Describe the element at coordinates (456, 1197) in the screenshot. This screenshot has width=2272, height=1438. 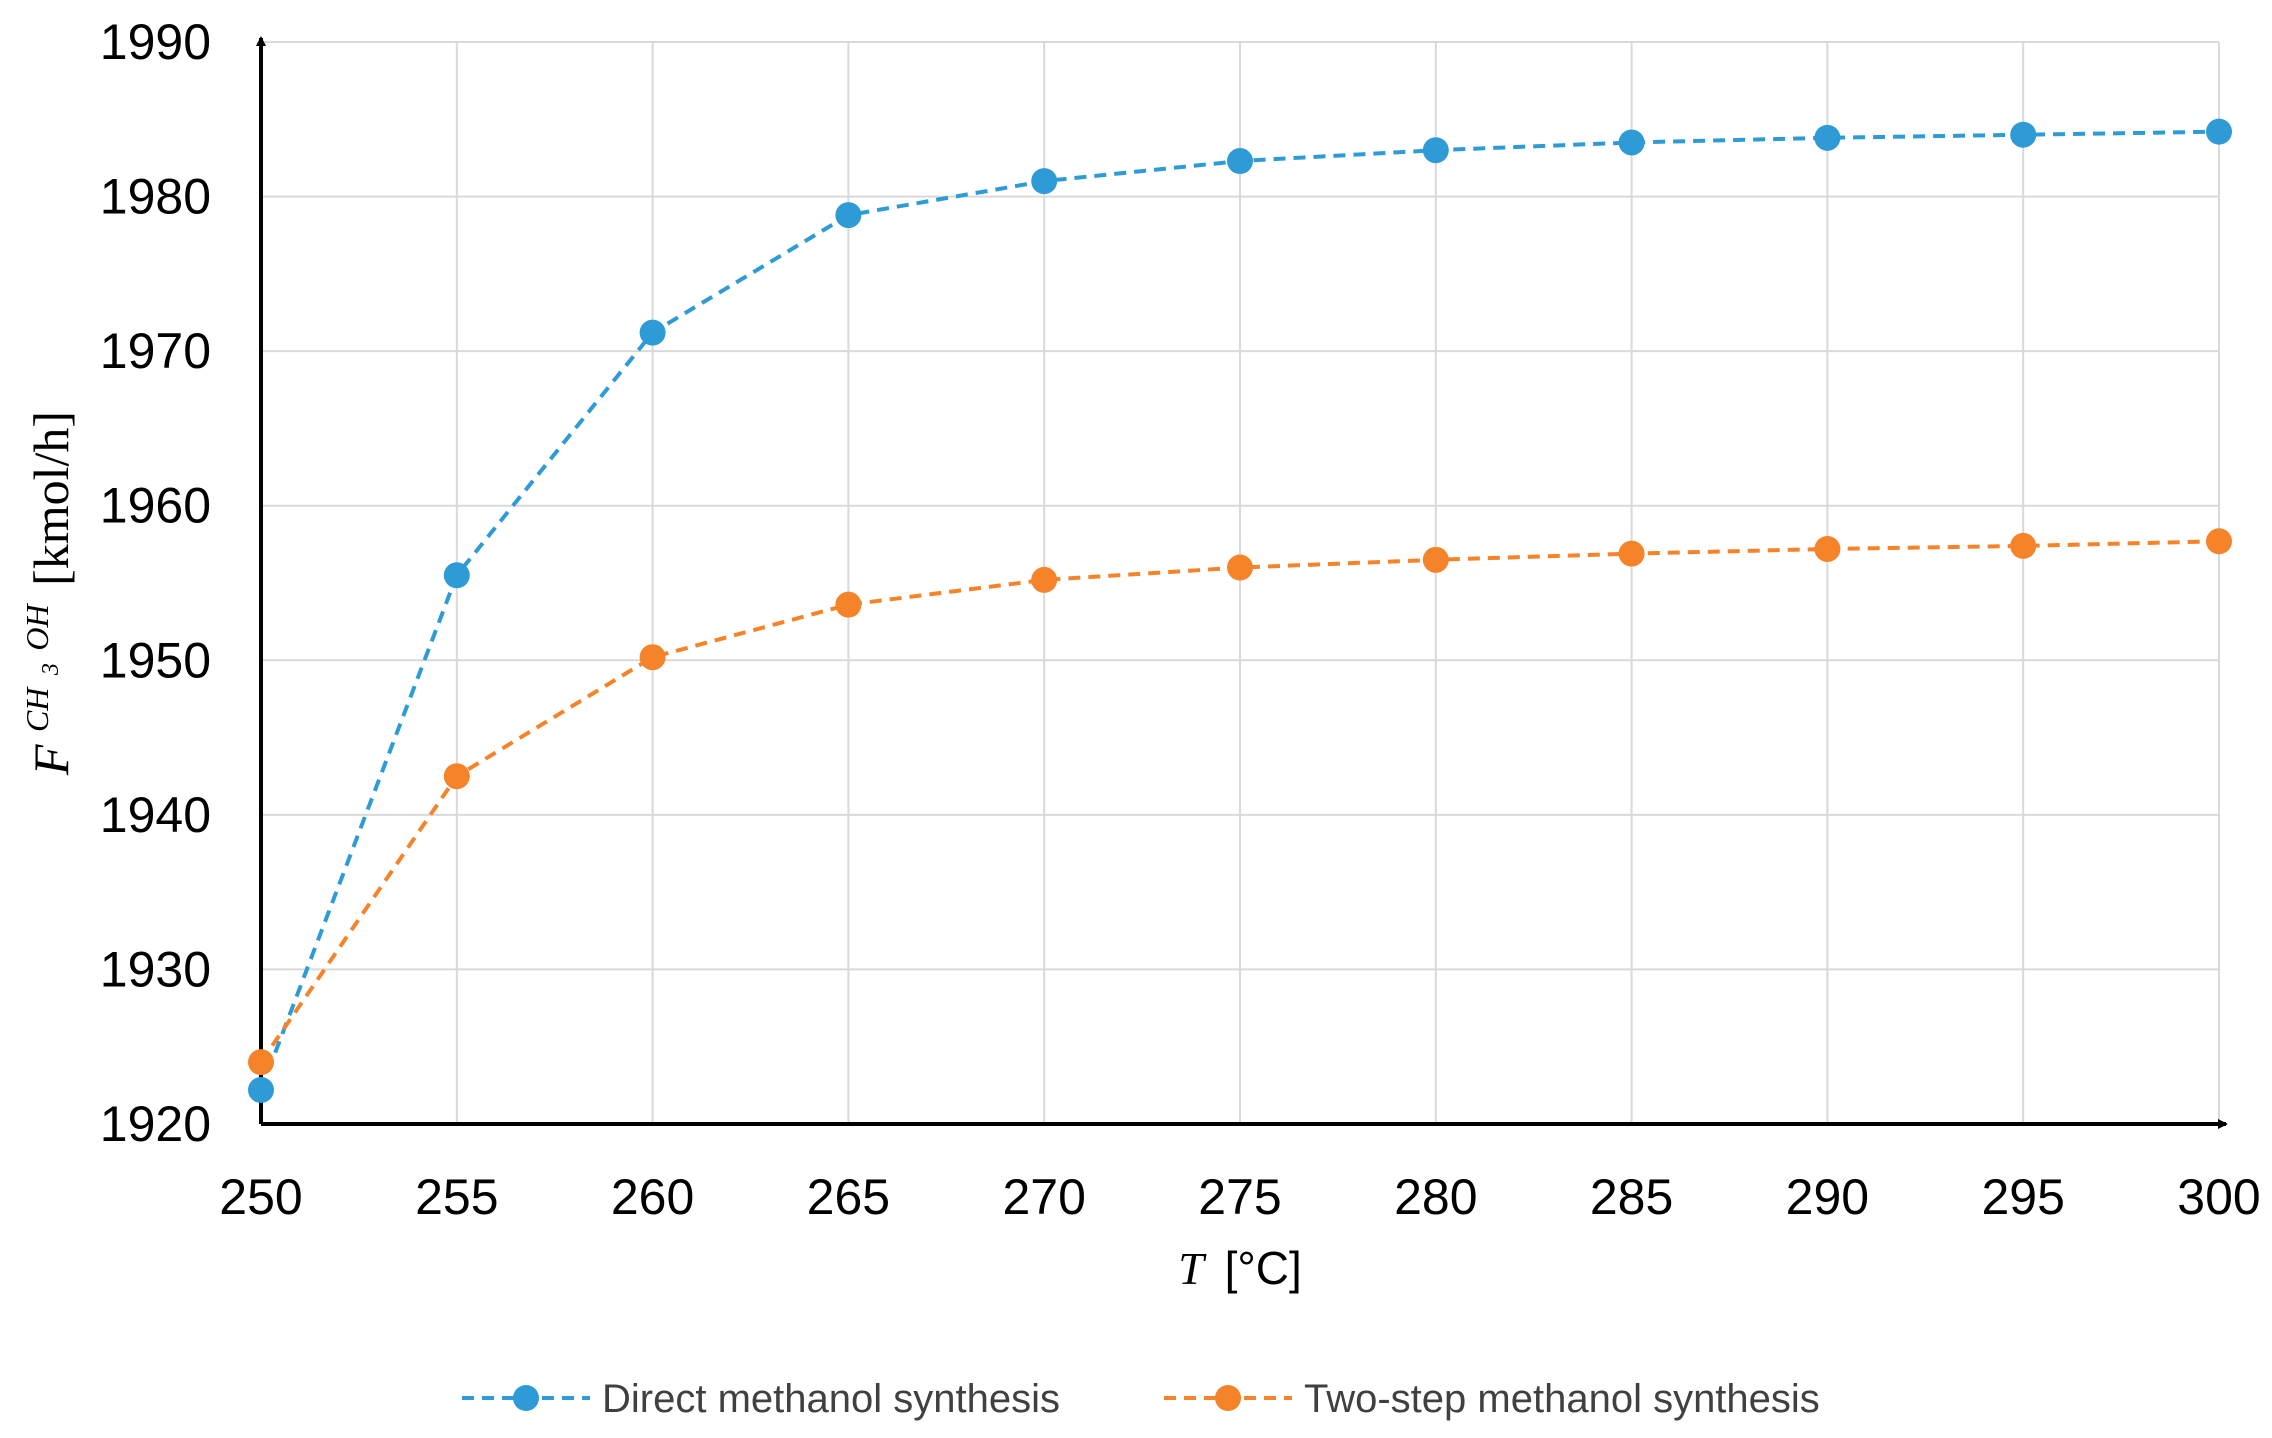
I see `x-tick-label: 255` at that location.